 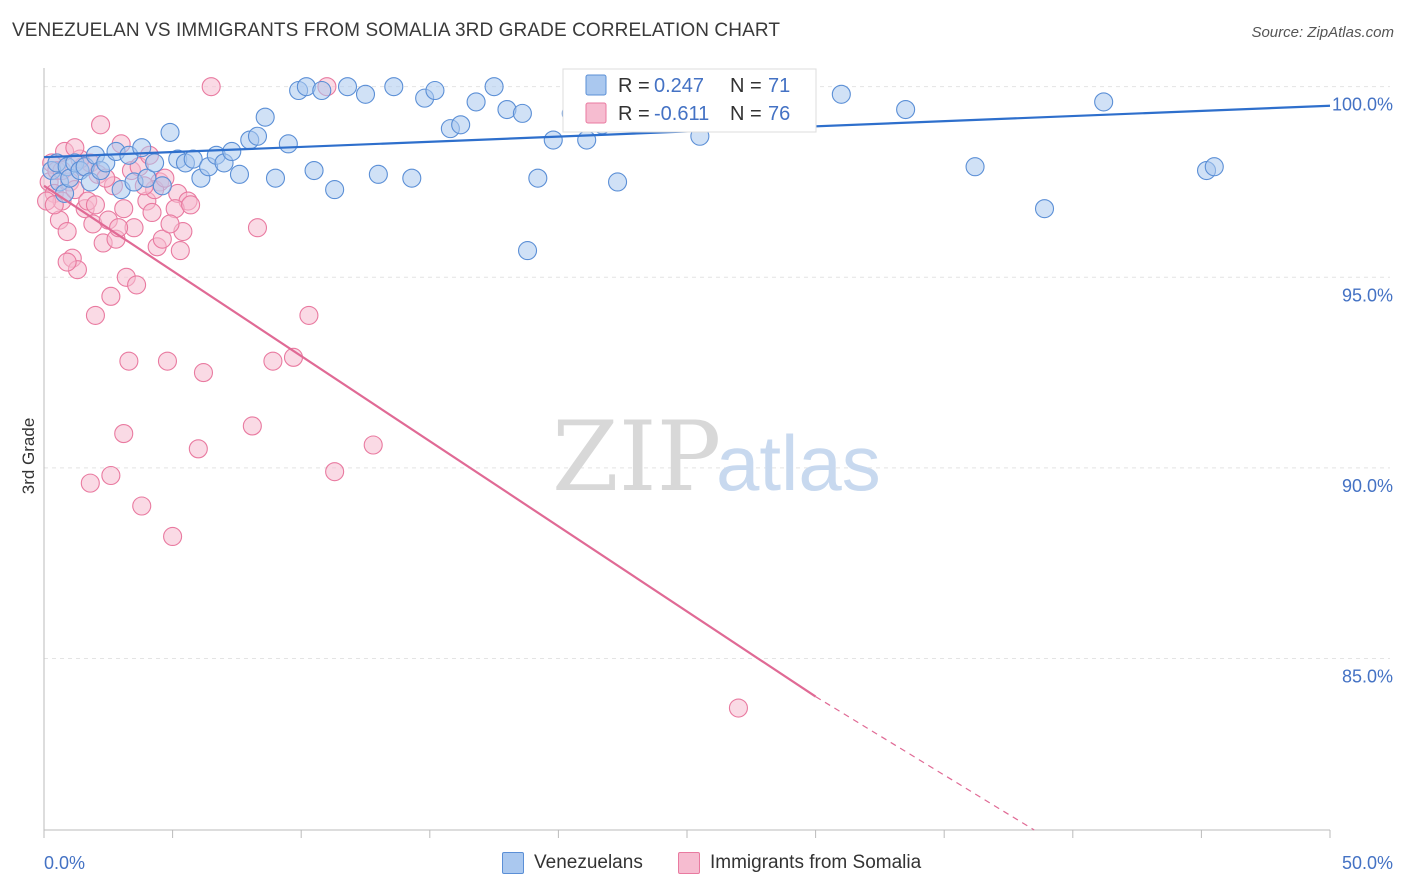 I want to click on x-tick-label-max: 50.0%, so click(x=1367, y=863).